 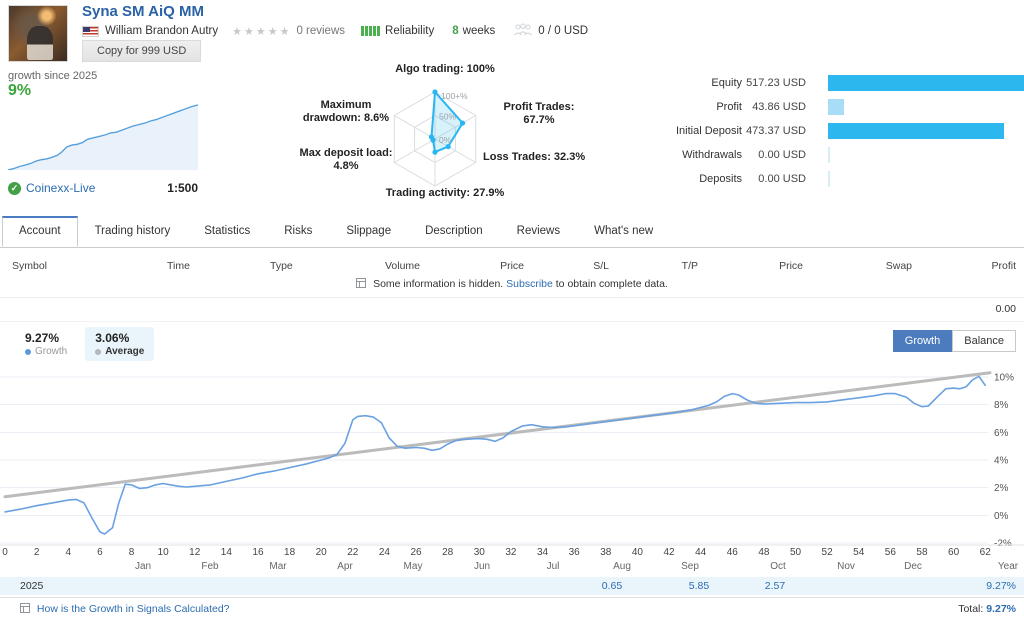 What do you see at coordinates (30, 266) in the screenshot?
I see `column-header-symbol: Symbol` at bounding box center [30, 266].